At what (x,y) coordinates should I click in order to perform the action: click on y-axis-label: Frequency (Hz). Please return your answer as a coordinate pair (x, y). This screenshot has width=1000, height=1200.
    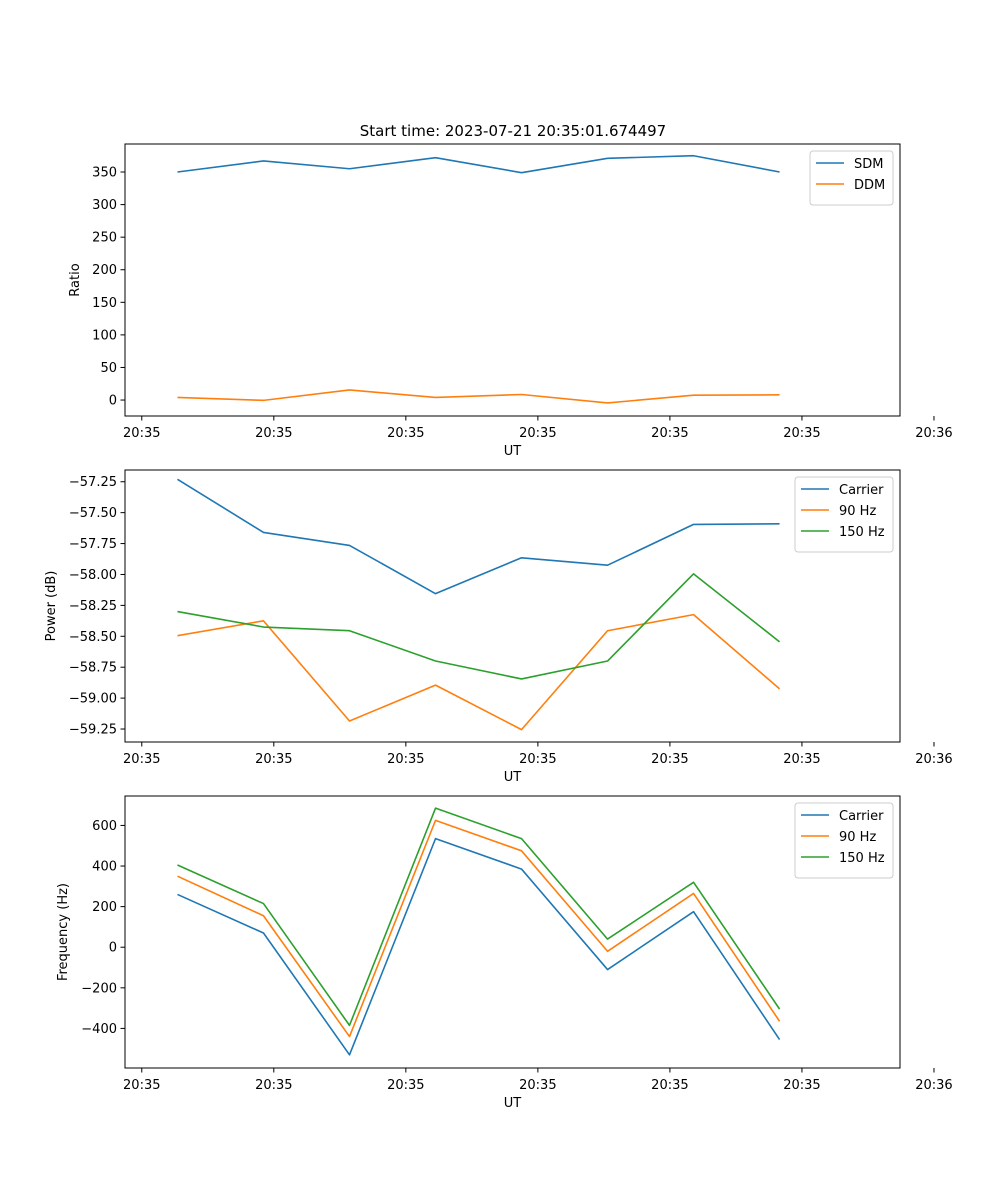
    Looking at the image, I should click on (63, 932).